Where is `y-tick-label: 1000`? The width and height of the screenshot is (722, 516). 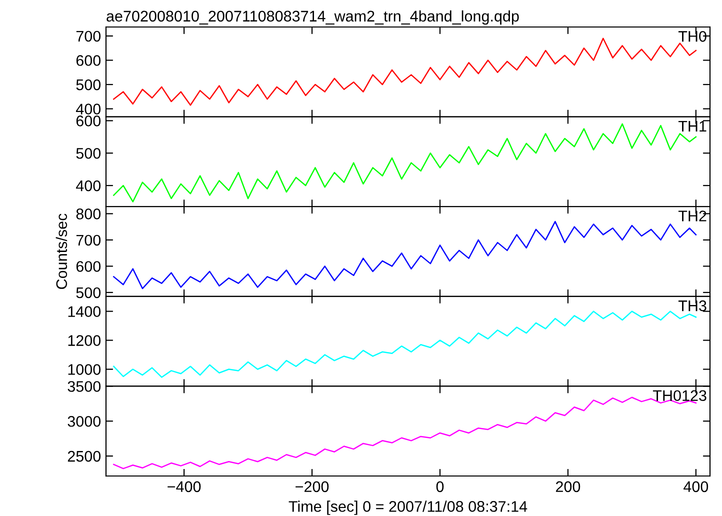 y-tick-label: 1000 is located at coordinates (84, 369).